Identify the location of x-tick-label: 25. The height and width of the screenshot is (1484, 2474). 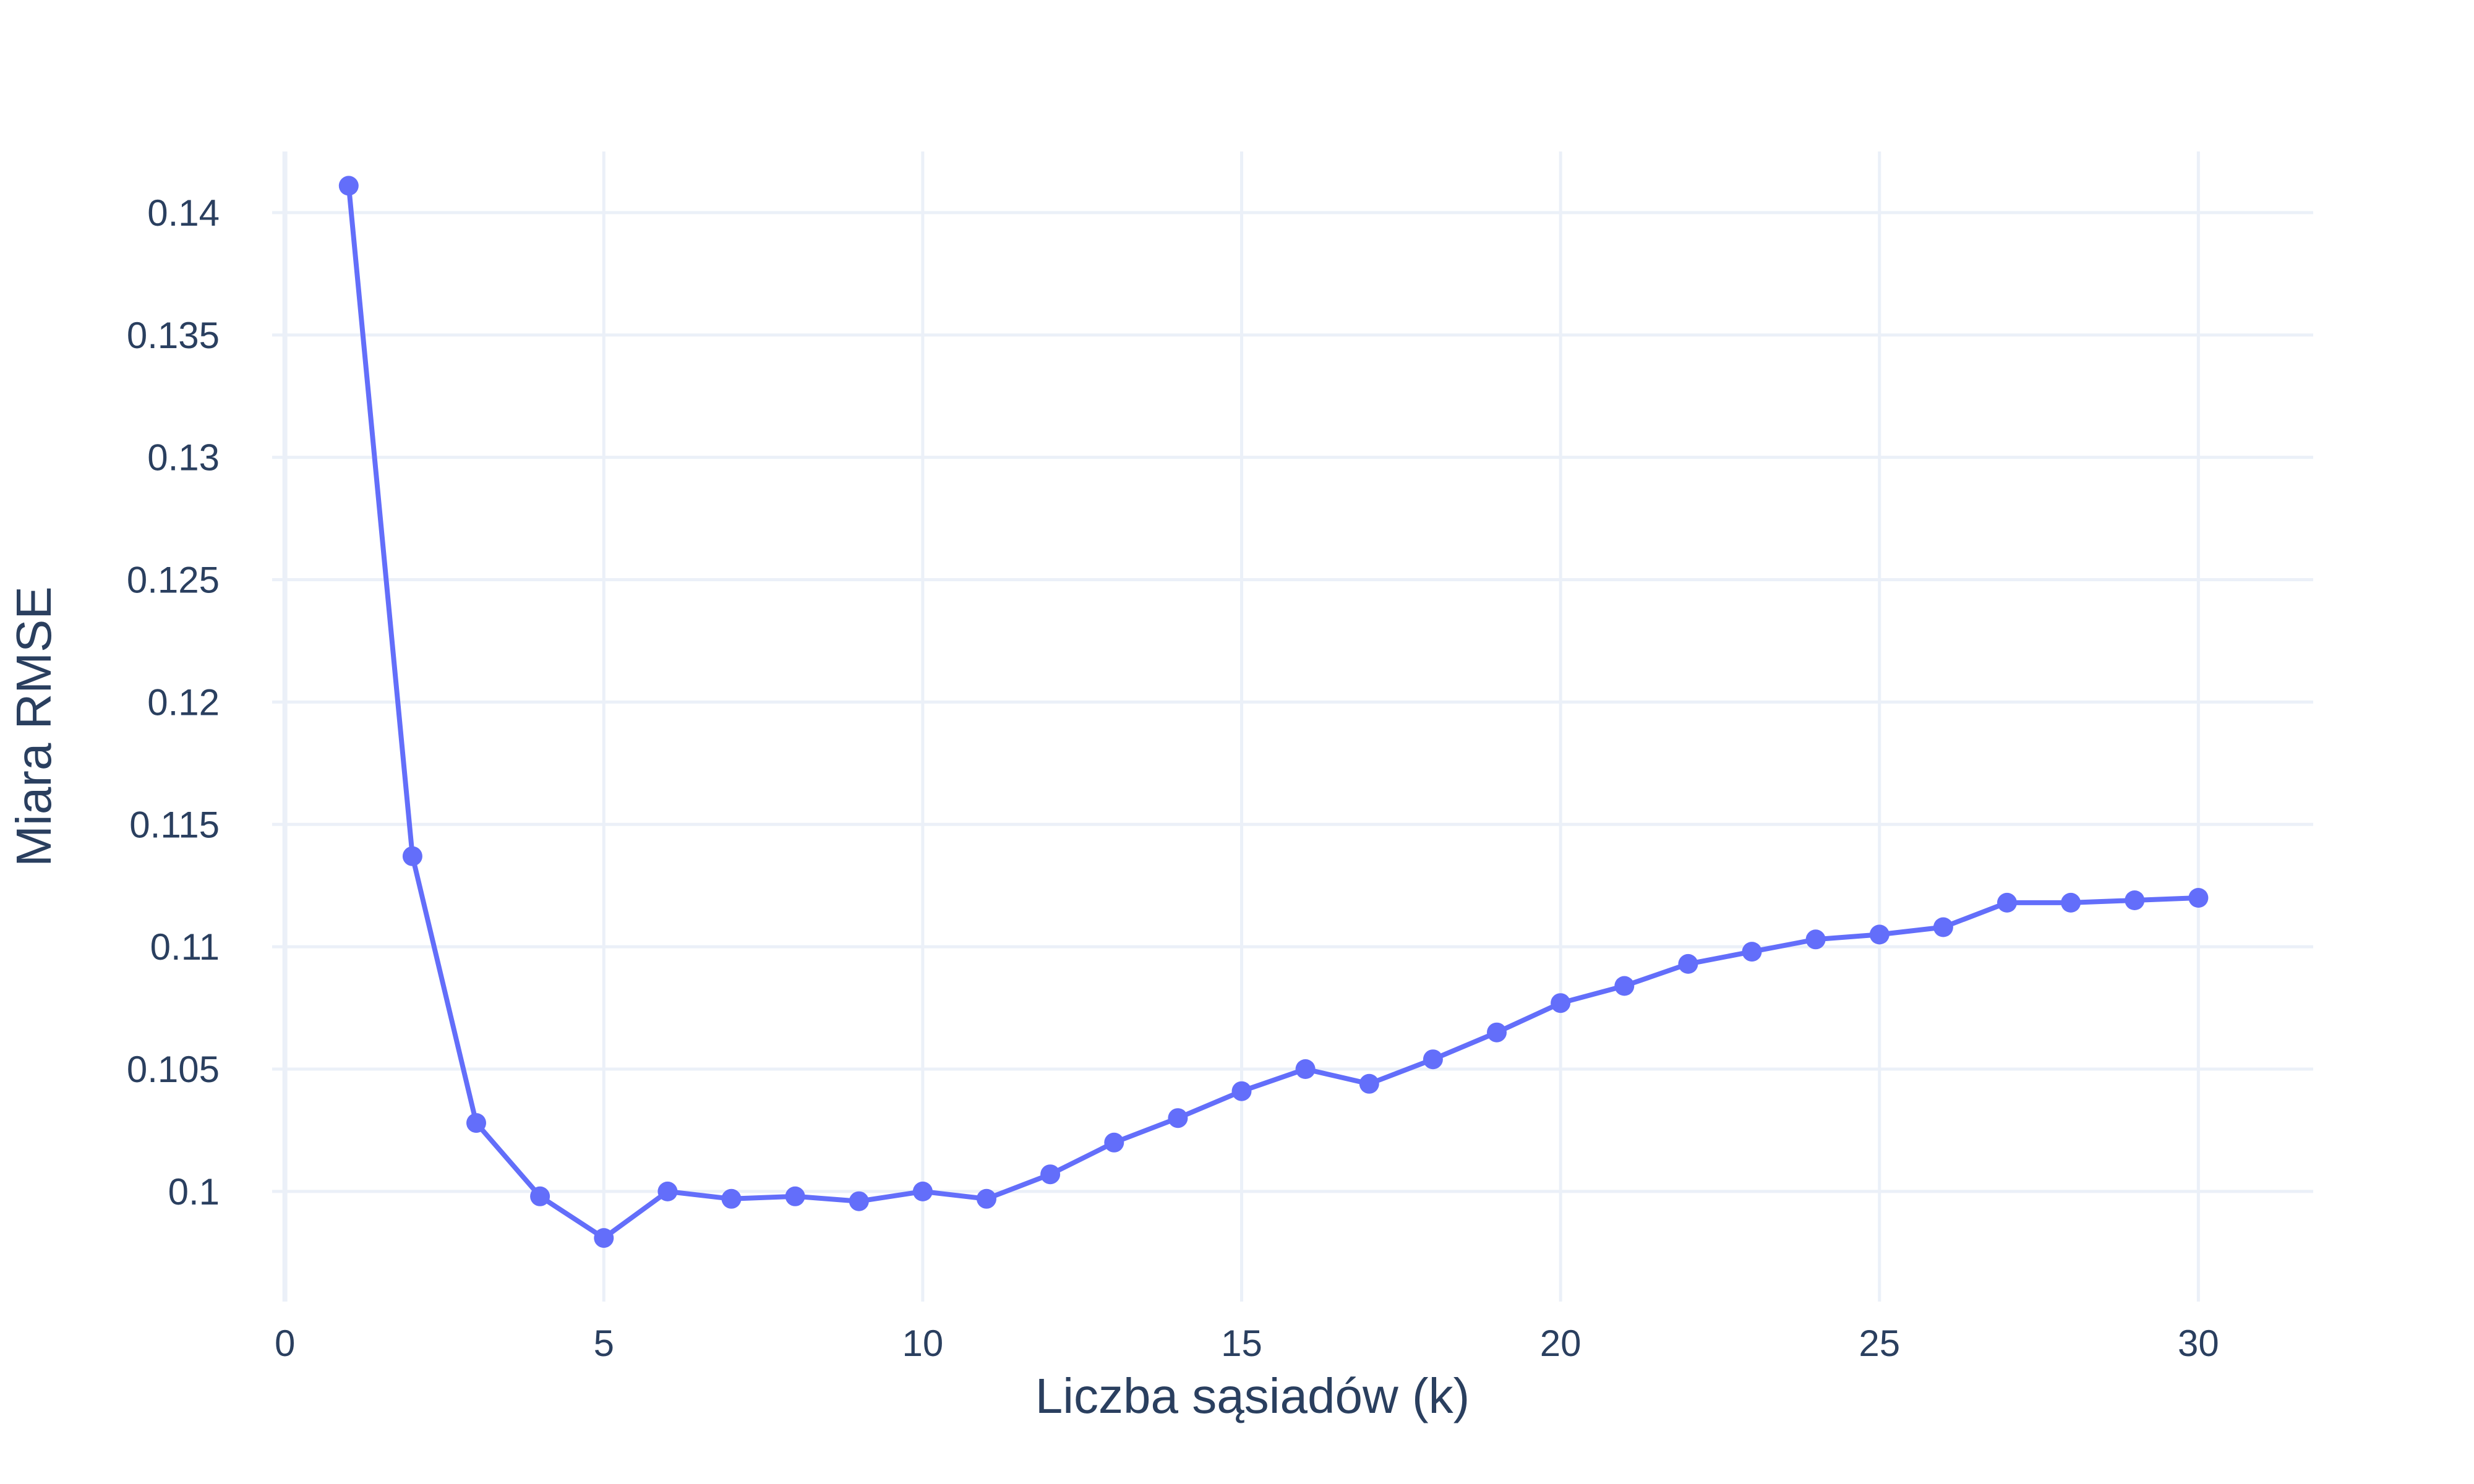
(1879, 1343).